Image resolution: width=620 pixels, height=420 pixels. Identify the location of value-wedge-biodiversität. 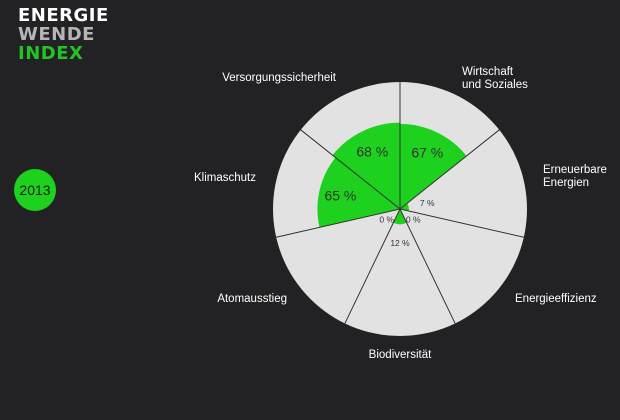
(400, 217).